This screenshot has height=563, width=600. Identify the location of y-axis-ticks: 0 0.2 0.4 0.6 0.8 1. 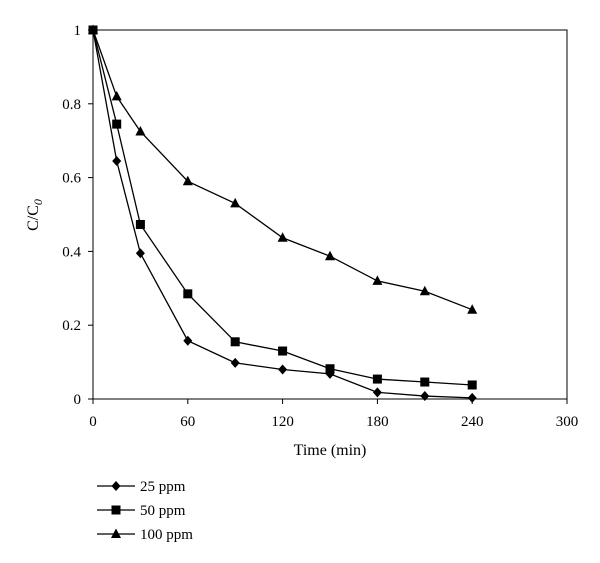
(77, 215).